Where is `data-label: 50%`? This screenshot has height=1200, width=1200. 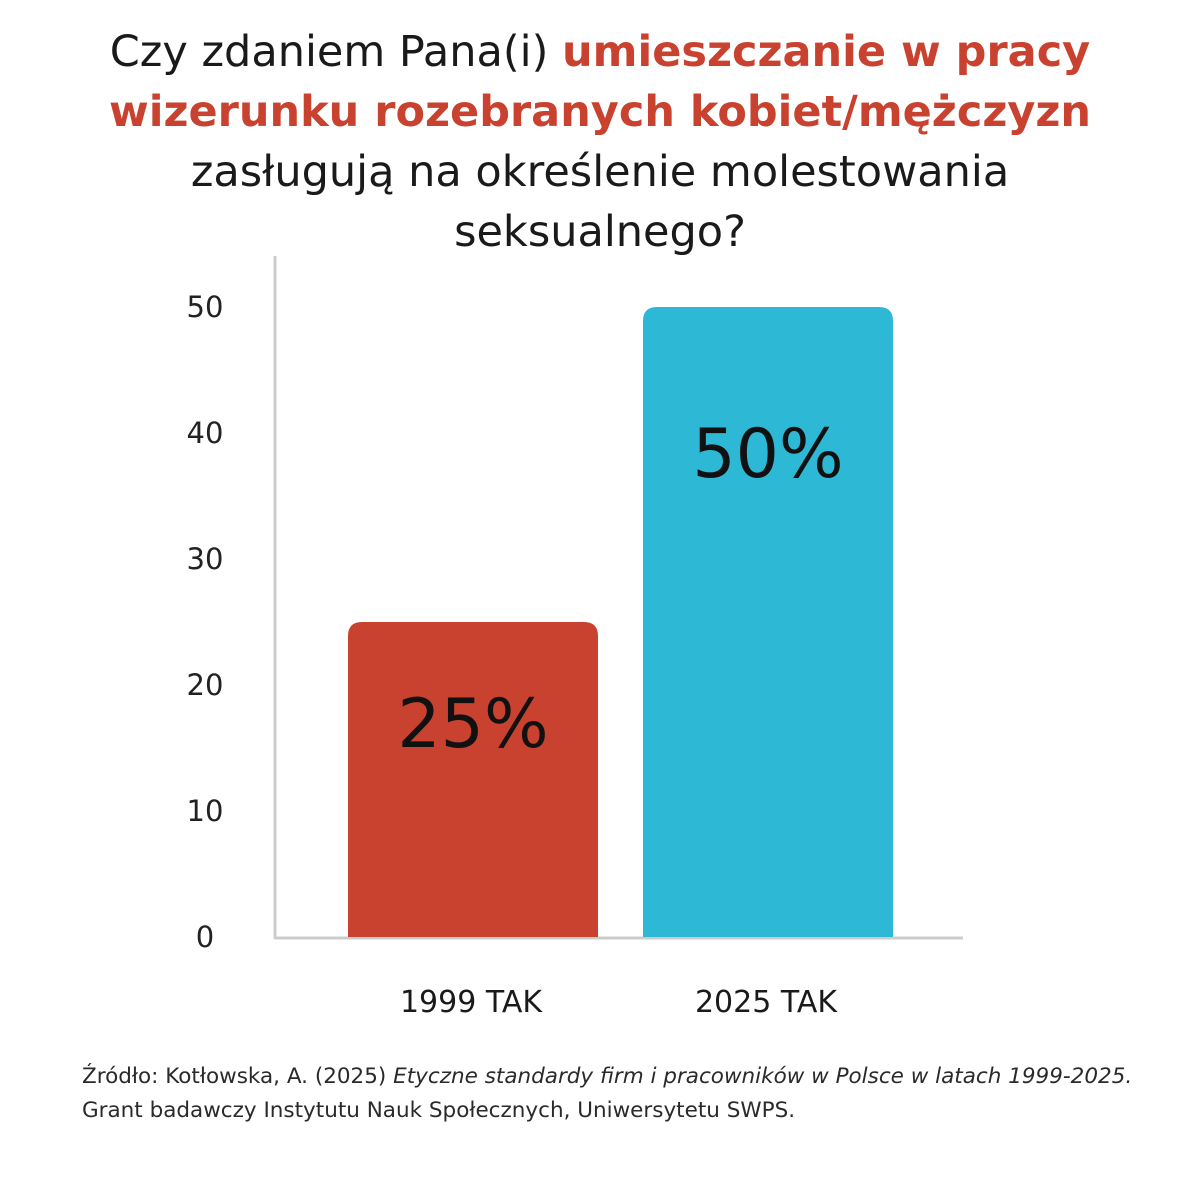 data-label: 50% is located at coordinates (767, 454).